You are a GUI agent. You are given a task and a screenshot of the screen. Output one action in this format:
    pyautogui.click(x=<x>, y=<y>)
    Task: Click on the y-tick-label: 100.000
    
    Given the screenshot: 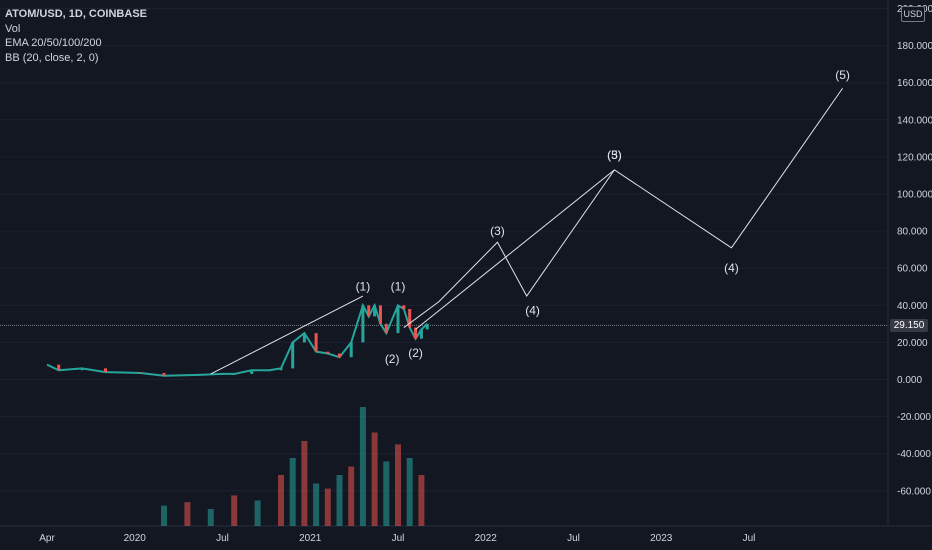 What is the action you would take?
    pyautogui.click(x=914, y=195)
    